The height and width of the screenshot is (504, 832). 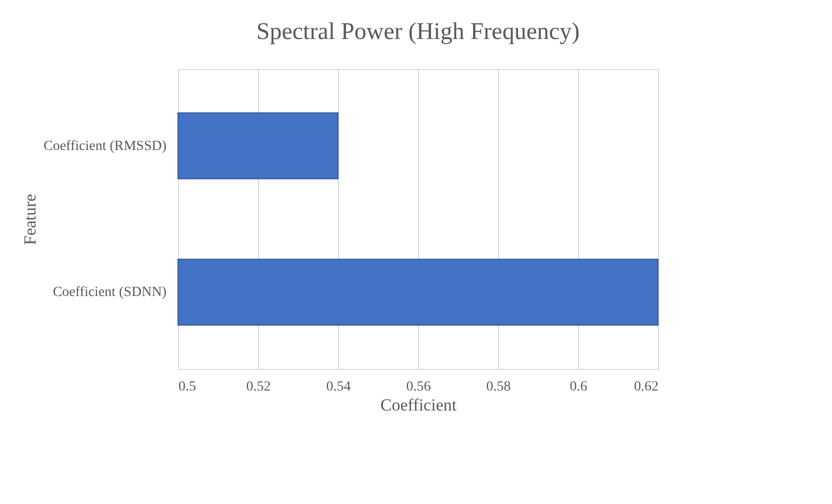 What do you see at coordinates (418, 32) in the screenshot?
I see `chart-title: Spectral Power (High Frequency)` at bounding box center [418, 32].